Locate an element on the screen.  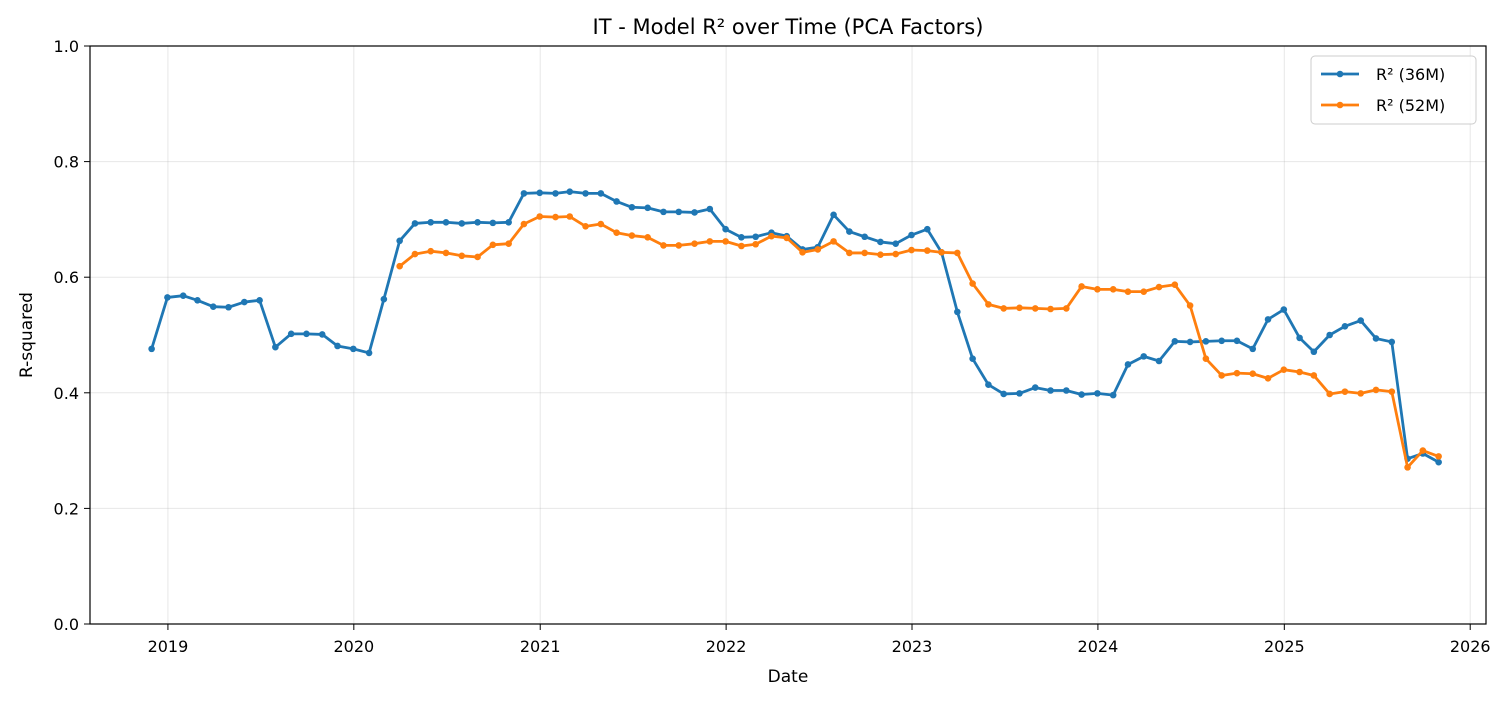
x-tick-label: 2023 is located at coordinates (912, 646).